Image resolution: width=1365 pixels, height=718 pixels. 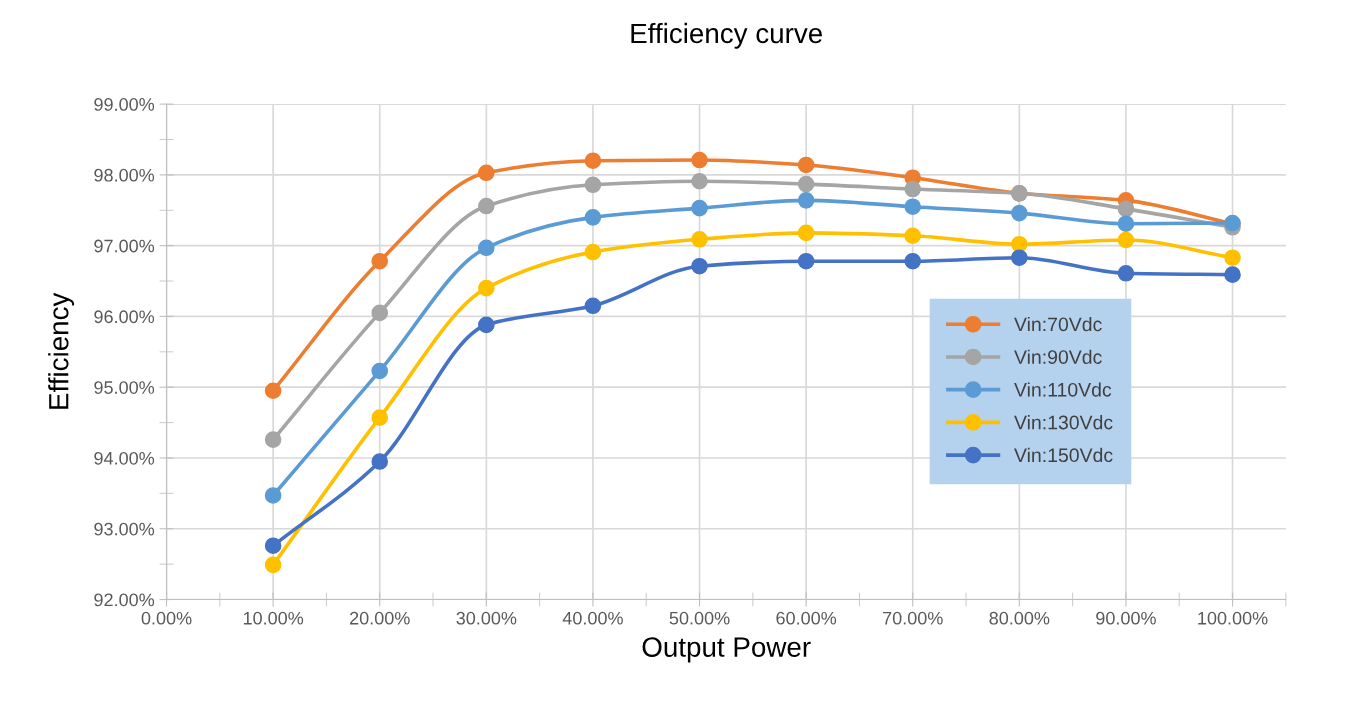 What do you see at coordinates (273, 618) in the screenshot?
I see `x-tick-label: 10.00%` at bounding box center [273, 618].